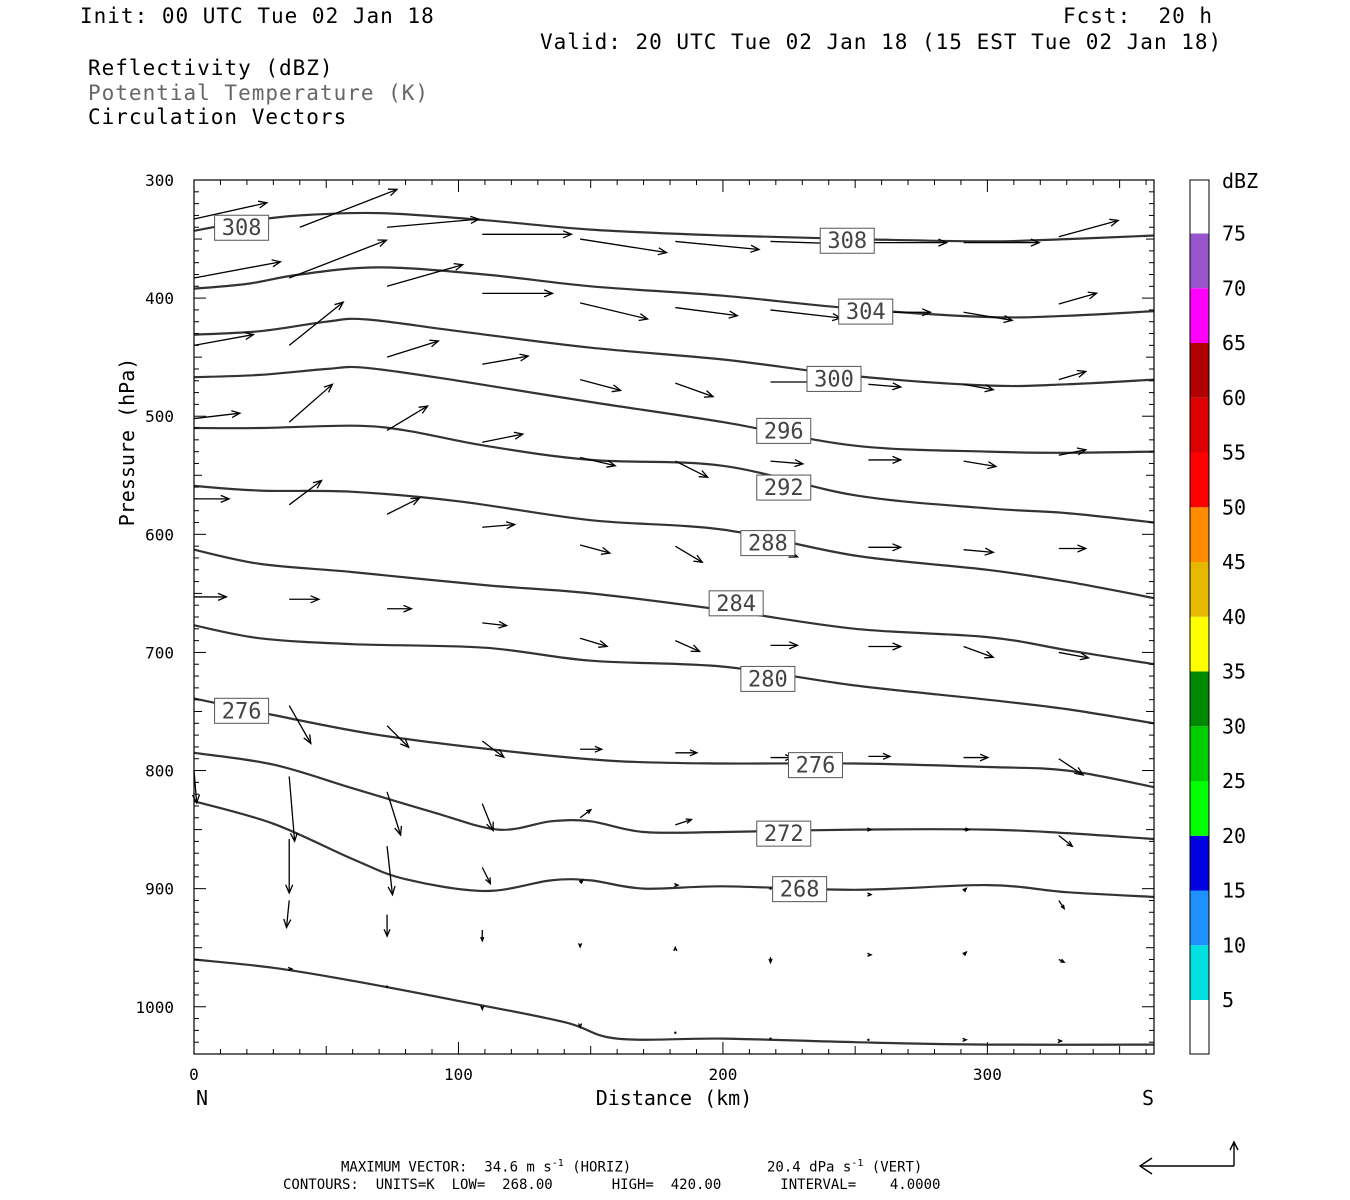 Image resolution: width=1350 pixels, height=1200 pixels. What do you see at coordinates (159, 889) in the screenshot?
I see `y-tick-label: 900` at bounding box center [159, 889].